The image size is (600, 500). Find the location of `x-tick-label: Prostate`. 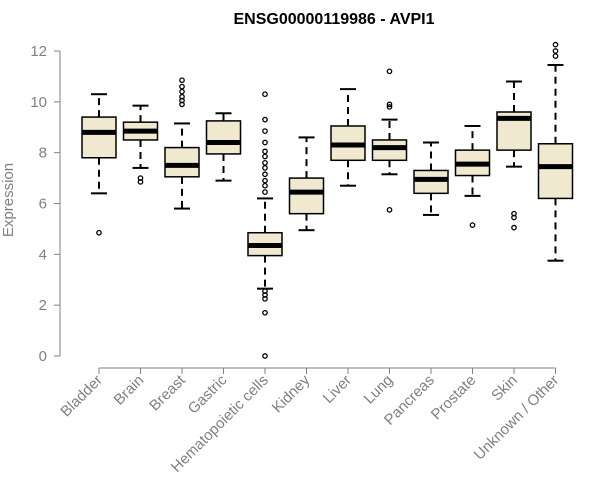

x-tick-label: Prostate is located at coordinates (454, 398).